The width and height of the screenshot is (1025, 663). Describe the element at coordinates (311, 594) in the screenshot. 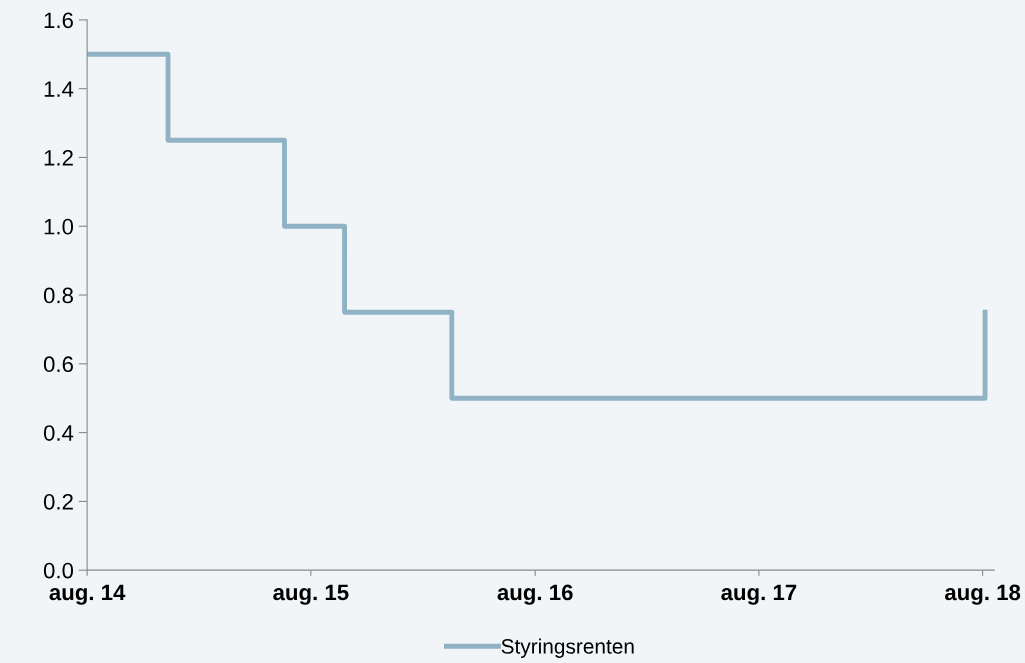

I see `x-tick-label: aug. 15` at that location.